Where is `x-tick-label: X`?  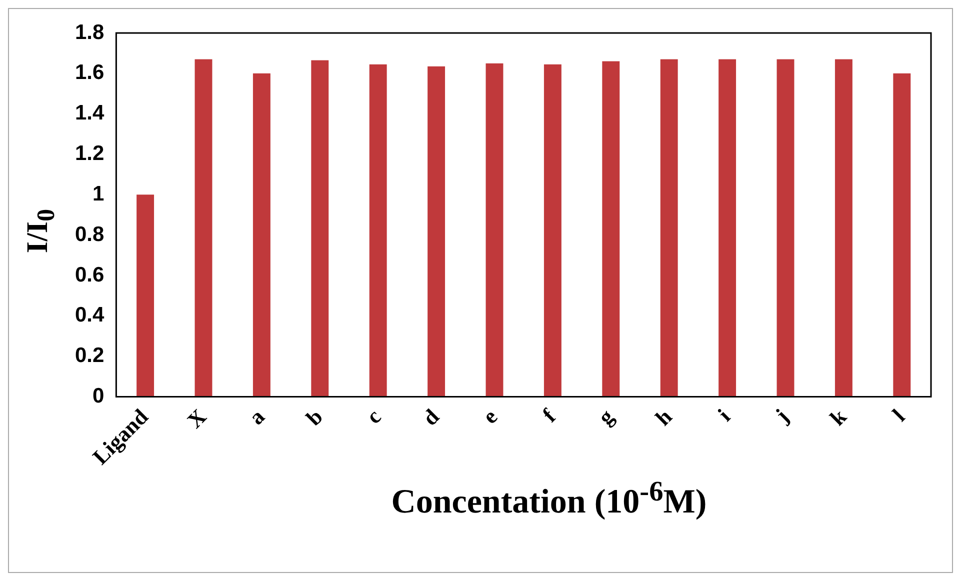
x-tick-label: X is located at coordinates (197, 418).